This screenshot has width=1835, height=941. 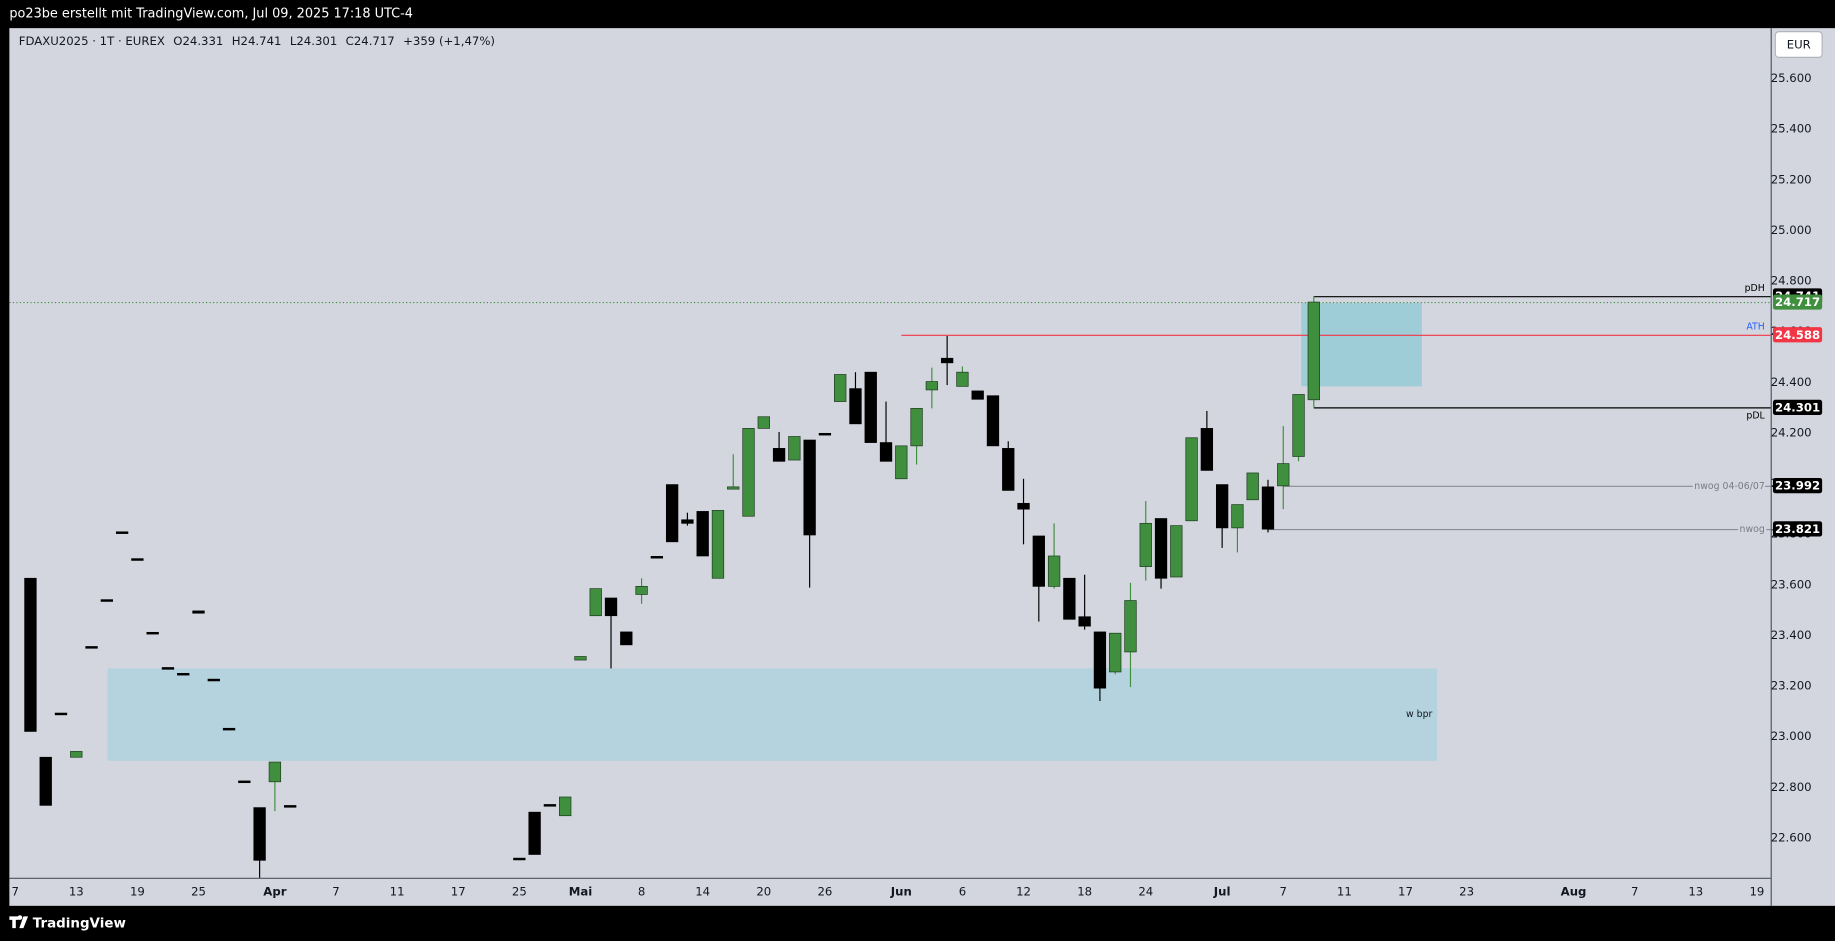 I want to click on price-label: 24.301, so click(x=1797, y=407).